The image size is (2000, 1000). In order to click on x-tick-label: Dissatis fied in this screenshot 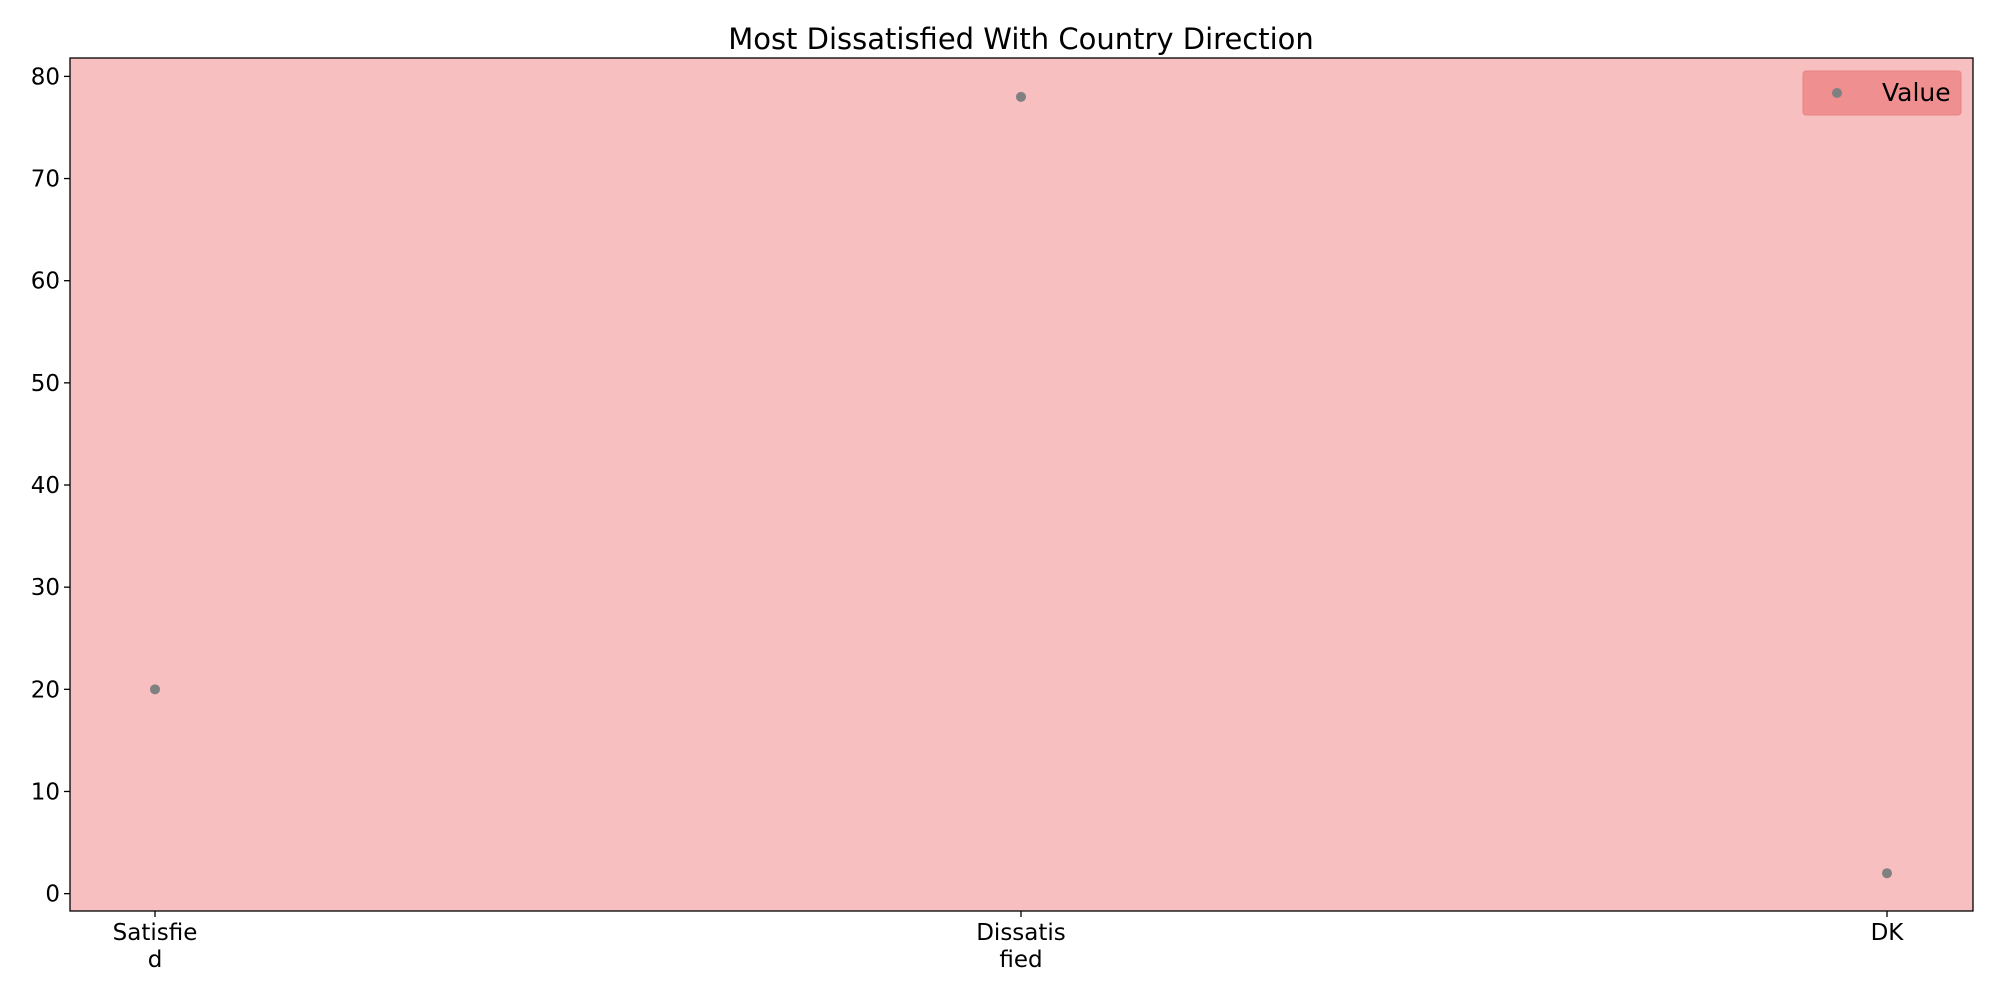, I will do `click(1021, 946)`.